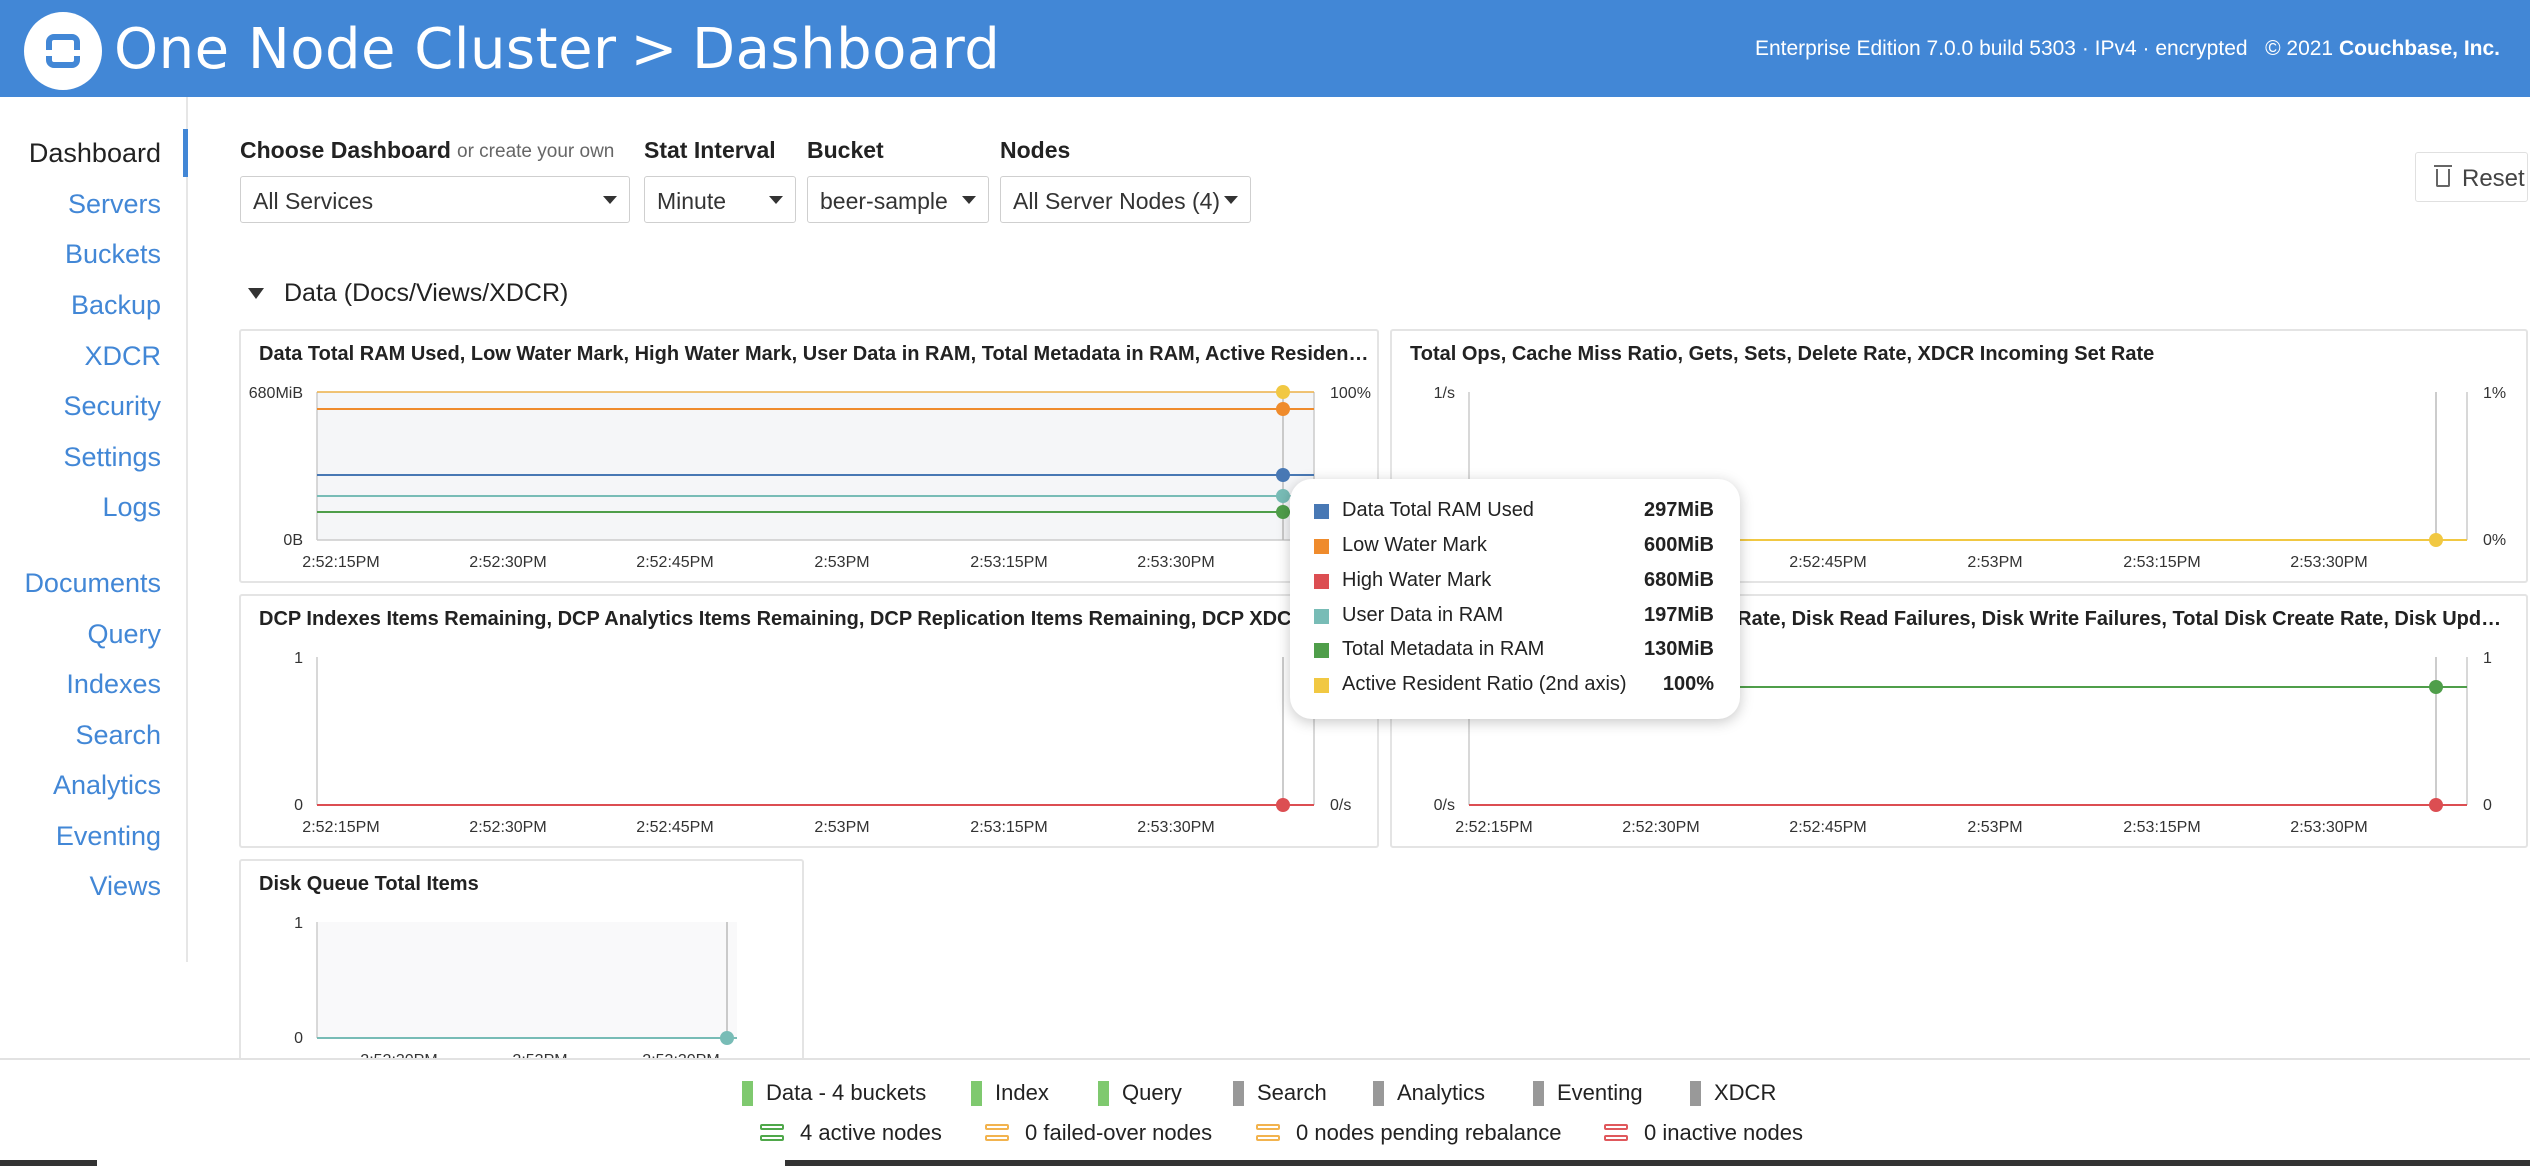 The height and width of the screenshot is (1166, 2530). What do you see at coordinates (1678, 510) in the screenshot?
I see `tooltip-value: 297MiB` at bounding box center [1678, 510].